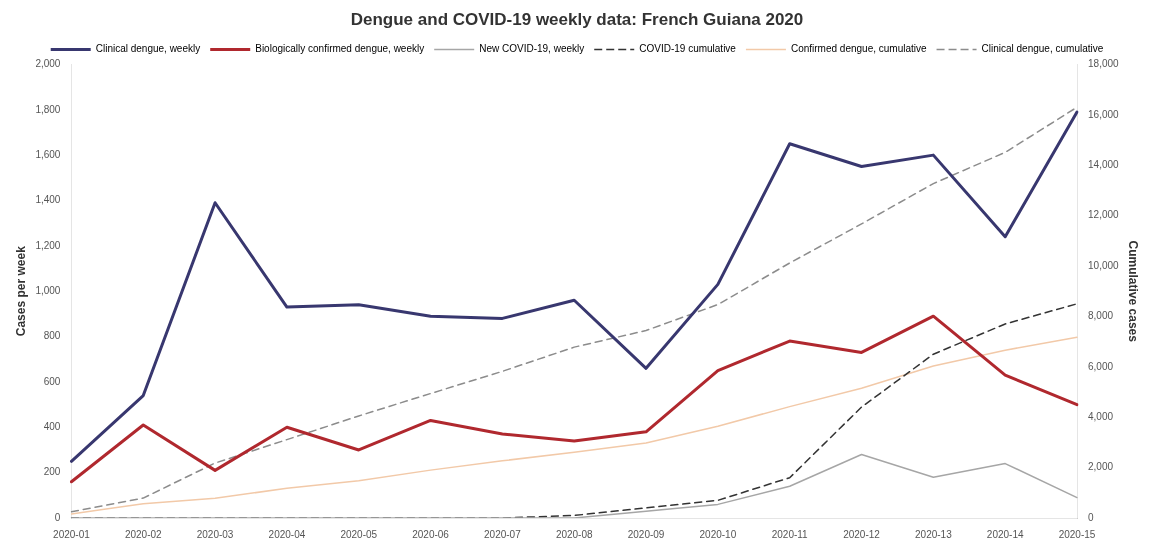 This screenshot has width=1154, height=548. I want to click on x-tick-label: 2020-15, so click(1077, 534).